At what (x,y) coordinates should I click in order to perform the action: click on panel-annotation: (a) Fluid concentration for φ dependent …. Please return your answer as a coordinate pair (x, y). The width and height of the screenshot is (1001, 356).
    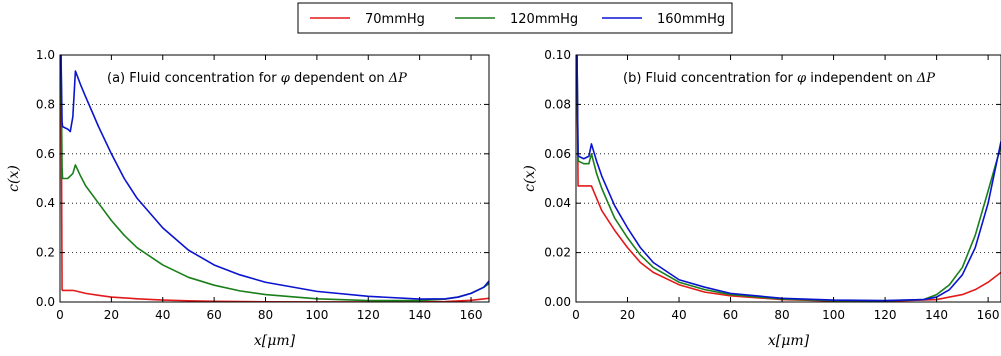
    Looking at the image, I should click on (257, 78).